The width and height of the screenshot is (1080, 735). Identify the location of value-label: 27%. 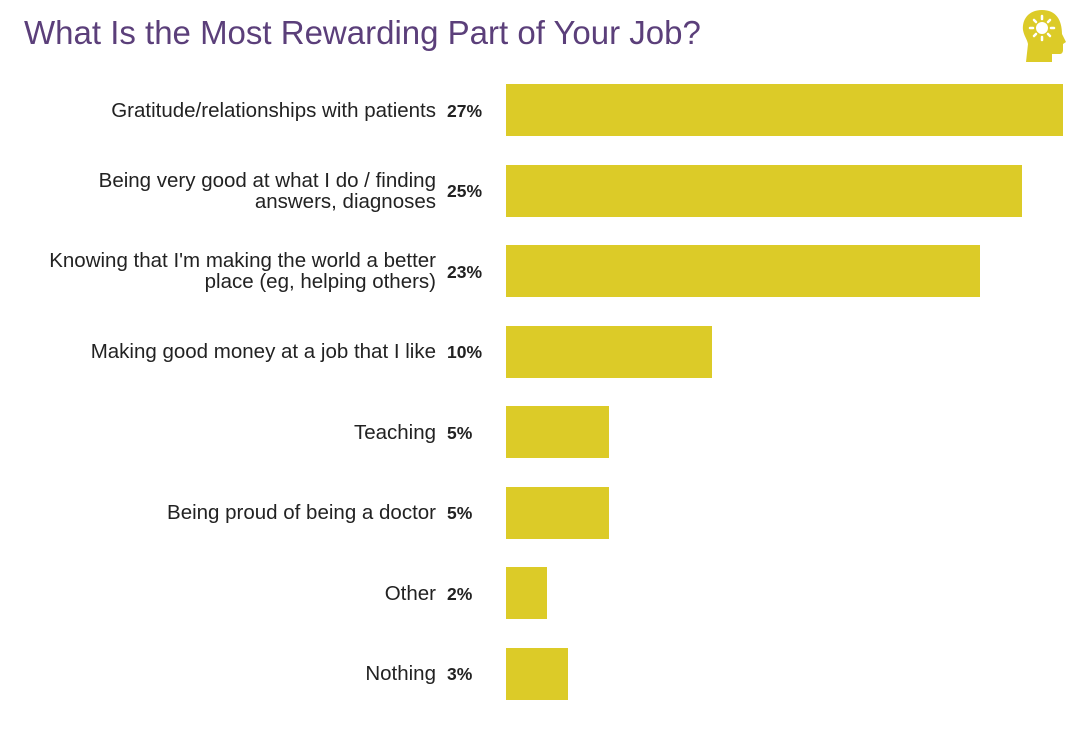
(465, 110).